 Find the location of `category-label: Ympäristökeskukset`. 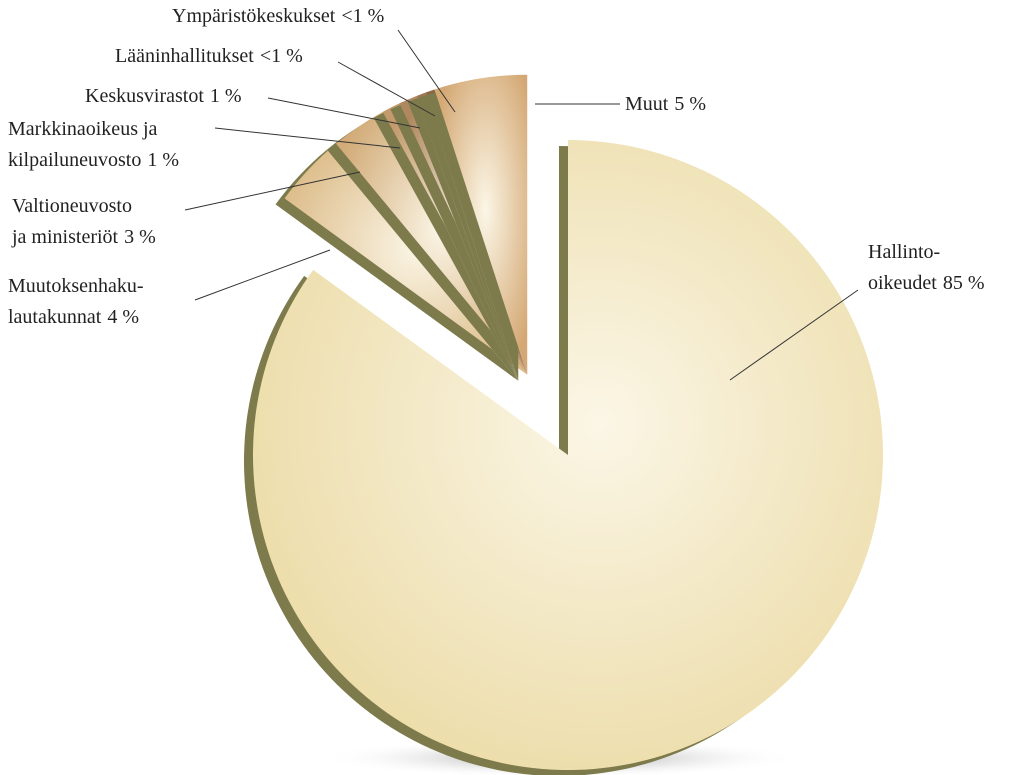

category-label: Ympäristökeskukset is located at coordinates (254, 16).